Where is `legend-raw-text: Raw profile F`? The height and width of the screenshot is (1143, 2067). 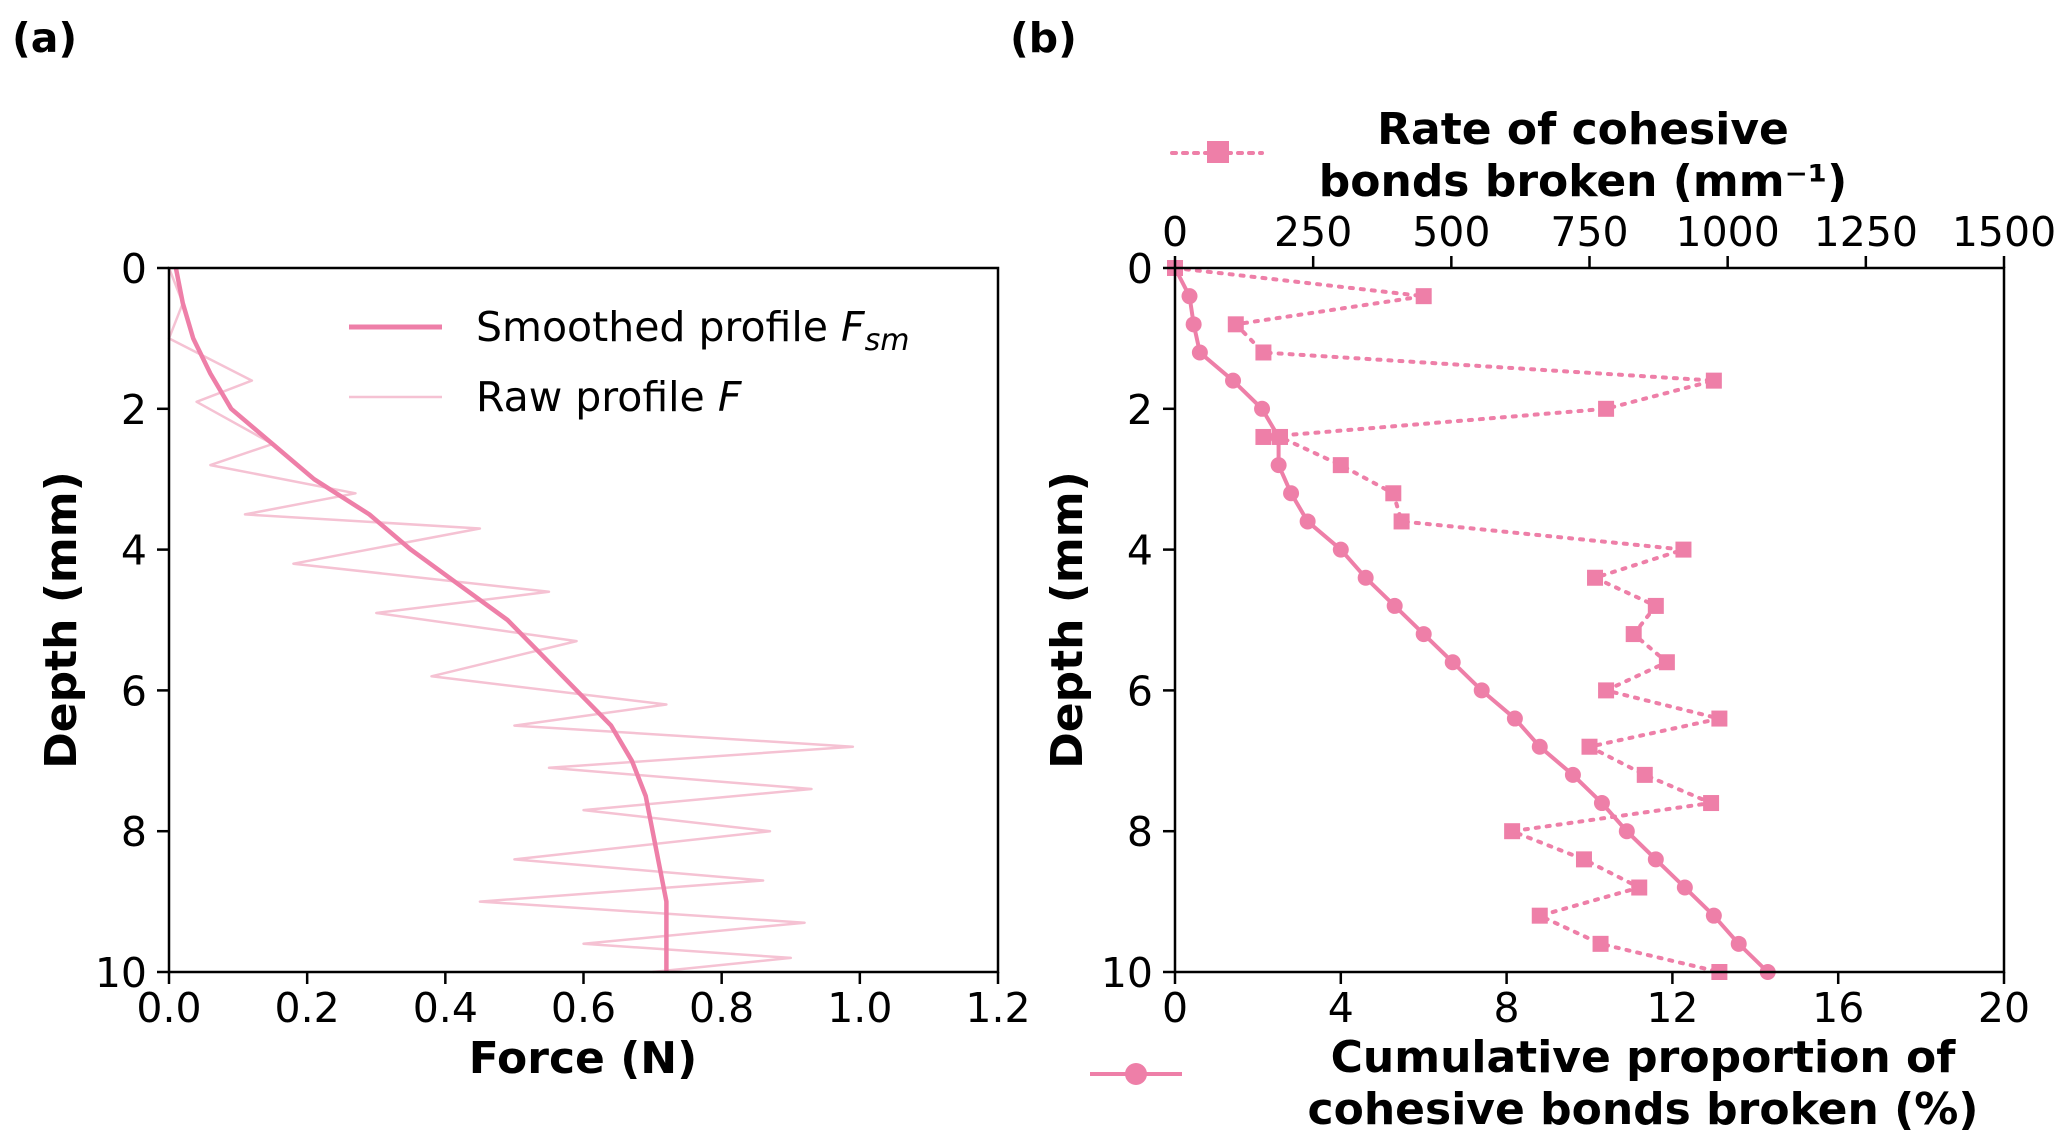
legend-raw-text: Raw profile F is located at coordinates (609, 397).